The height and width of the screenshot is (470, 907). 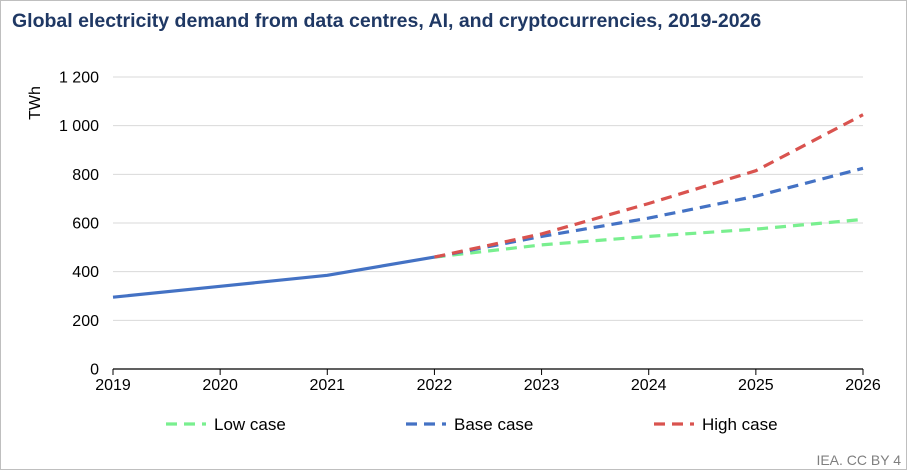 I want to click on x-tick-label: 2023, so click(x=542, y=385).